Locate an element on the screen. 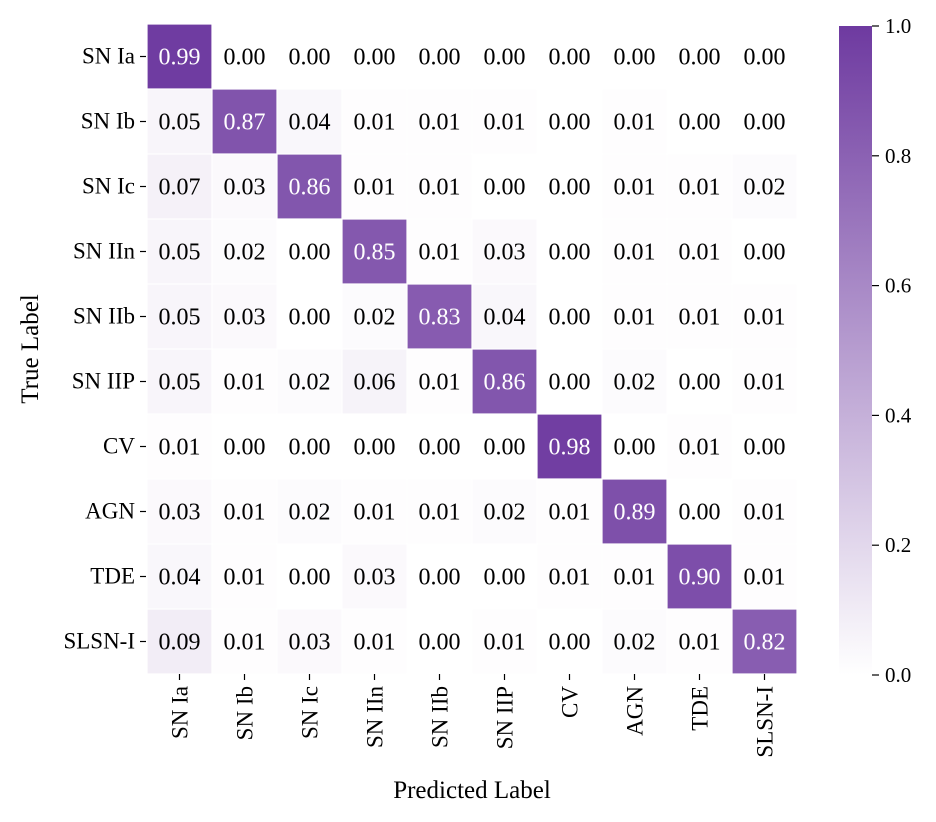  heatmap-cell-value: 0.98 is located at coordinates (570, 448).